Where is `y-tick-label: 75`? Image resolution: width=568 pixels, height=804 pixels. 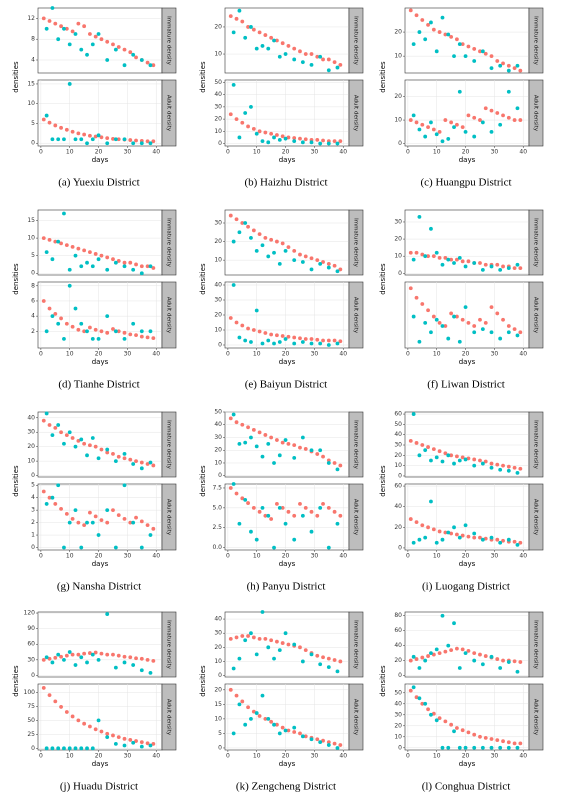
y-tick-label: 75 is located at coordinates (31, 706).